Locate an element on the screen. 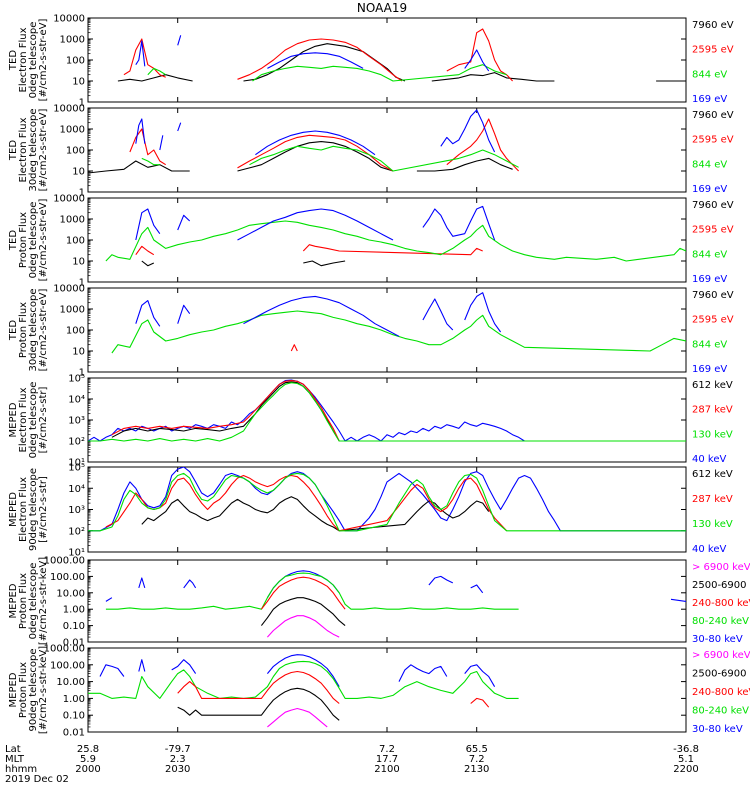  x-tick-label-lat: -79.7 is located at coordinates (178, 749).